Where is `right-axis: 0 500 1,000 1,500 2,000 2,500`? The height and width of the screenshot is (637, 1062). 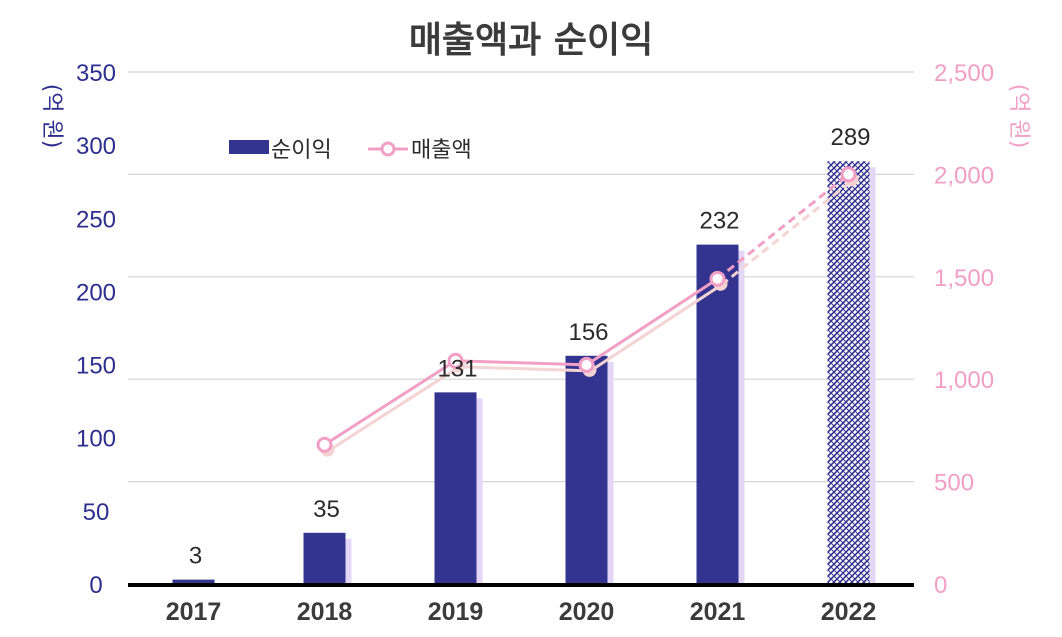
right-axis: 0 500 1,000 1,500 2,000 2,500 is located at coordinates (964, 329).